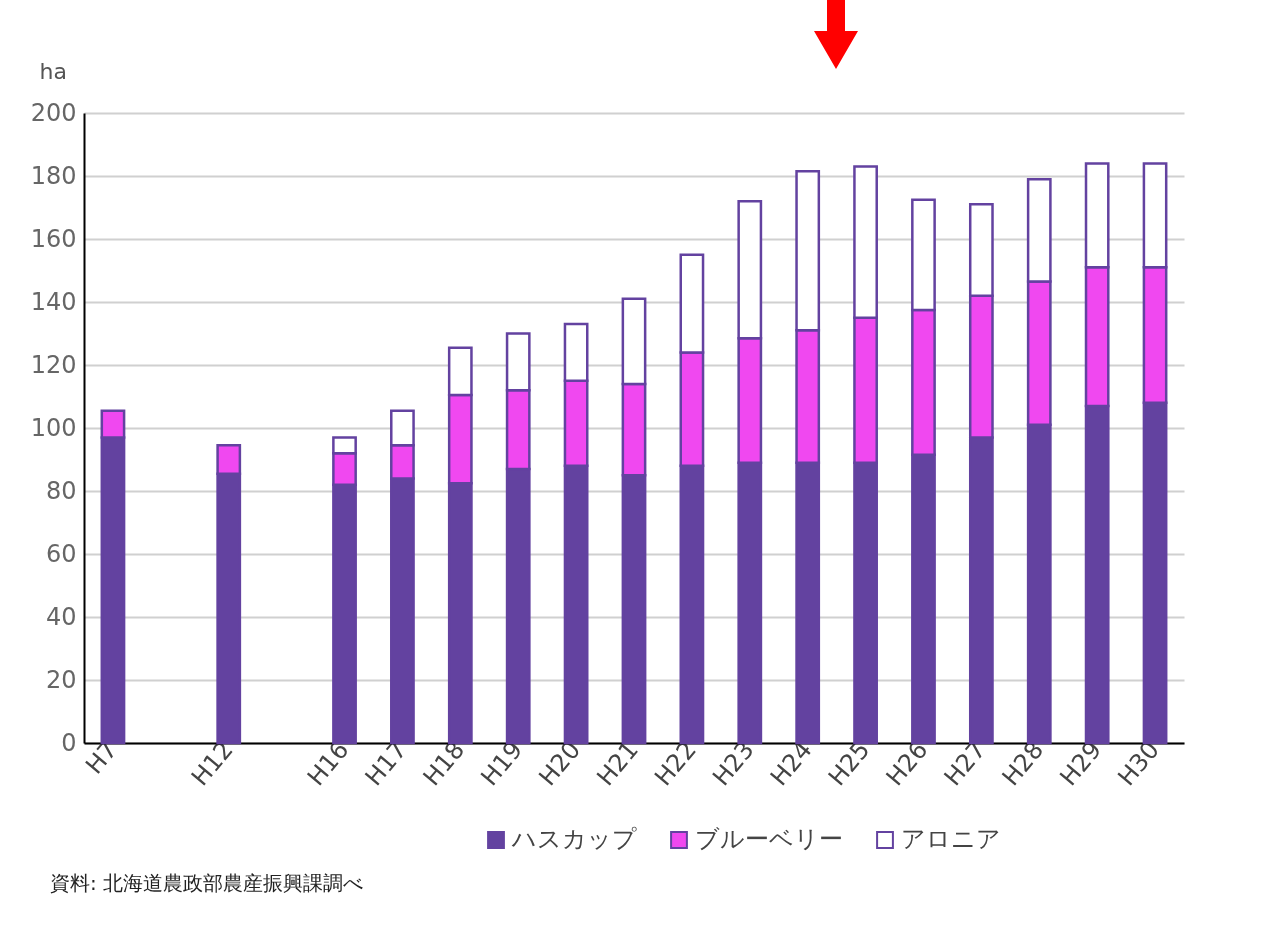 Image resolution: width=1283 pixels, height=936 pixels. Describe the element at coordinates (53, 238) in the screenshot. I see `y-tick-label: 160` at that location.